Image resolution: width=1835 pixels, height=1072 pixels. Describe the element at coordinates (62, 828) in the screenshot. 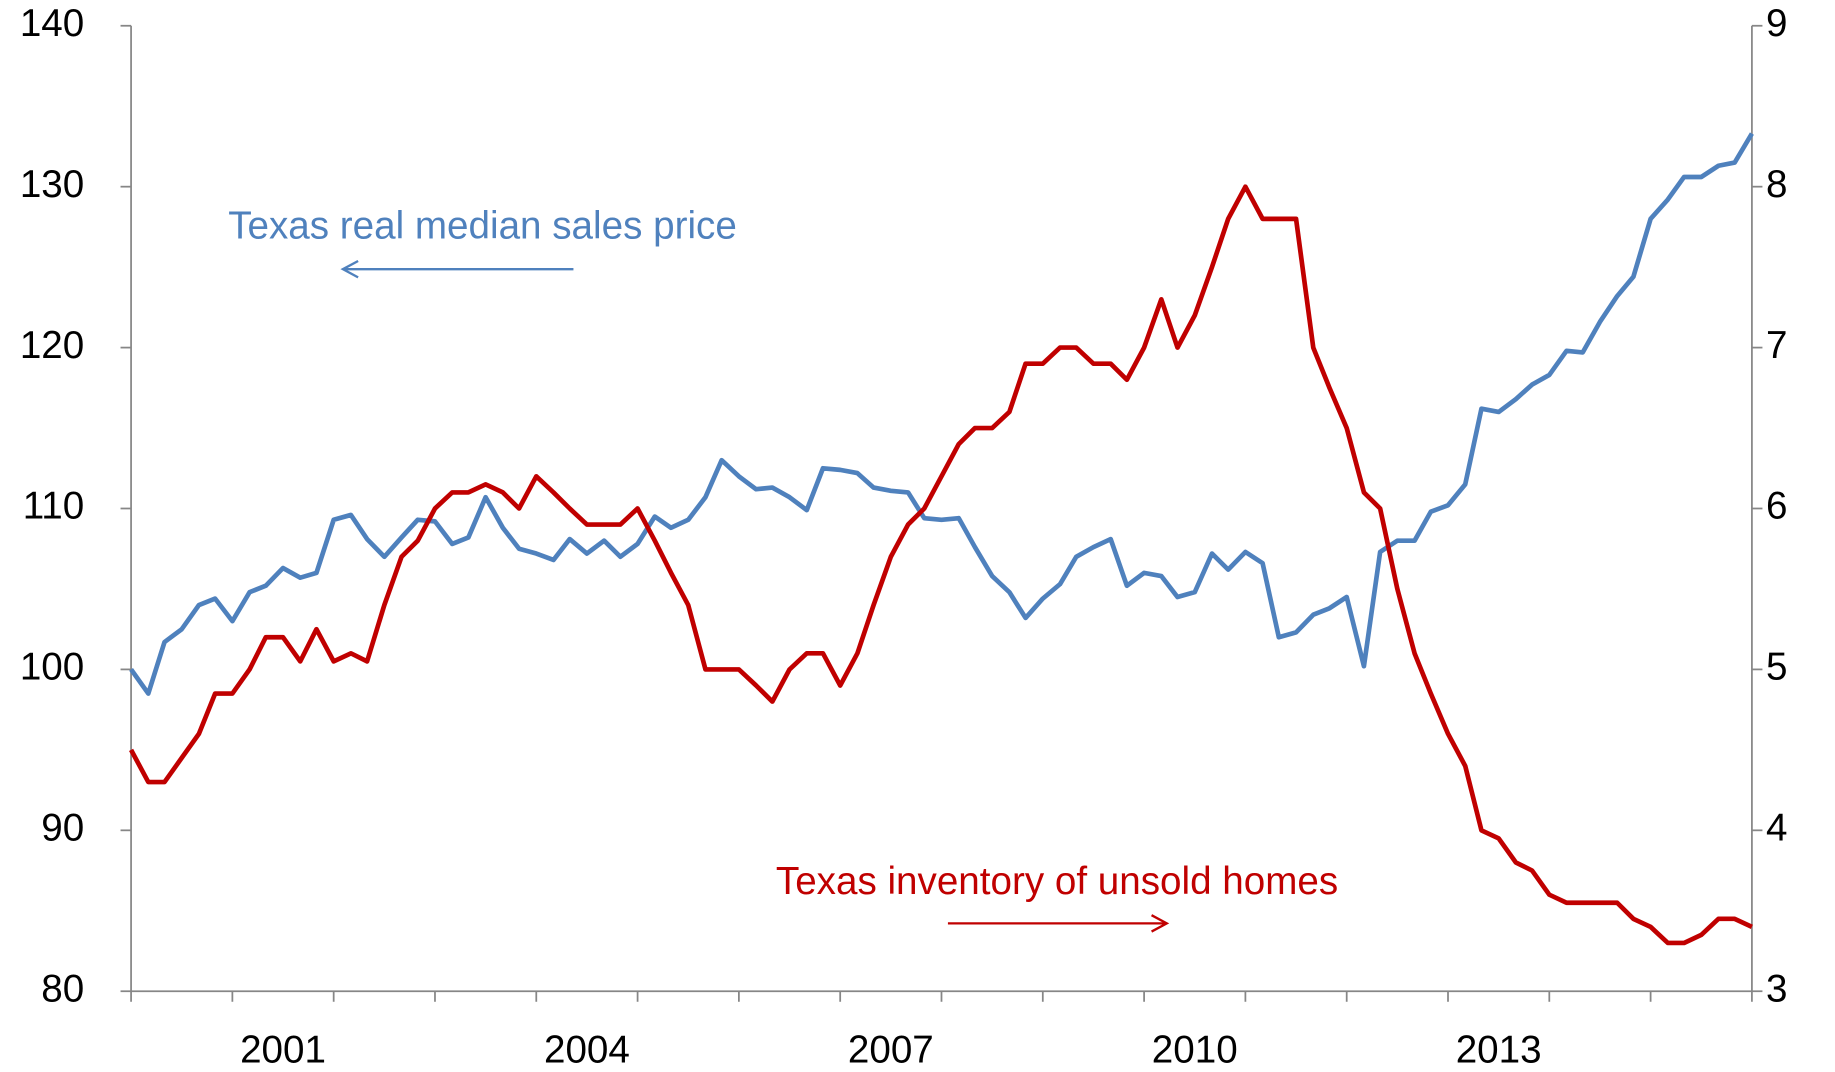

I see `y-tick-label: 90` at that location.